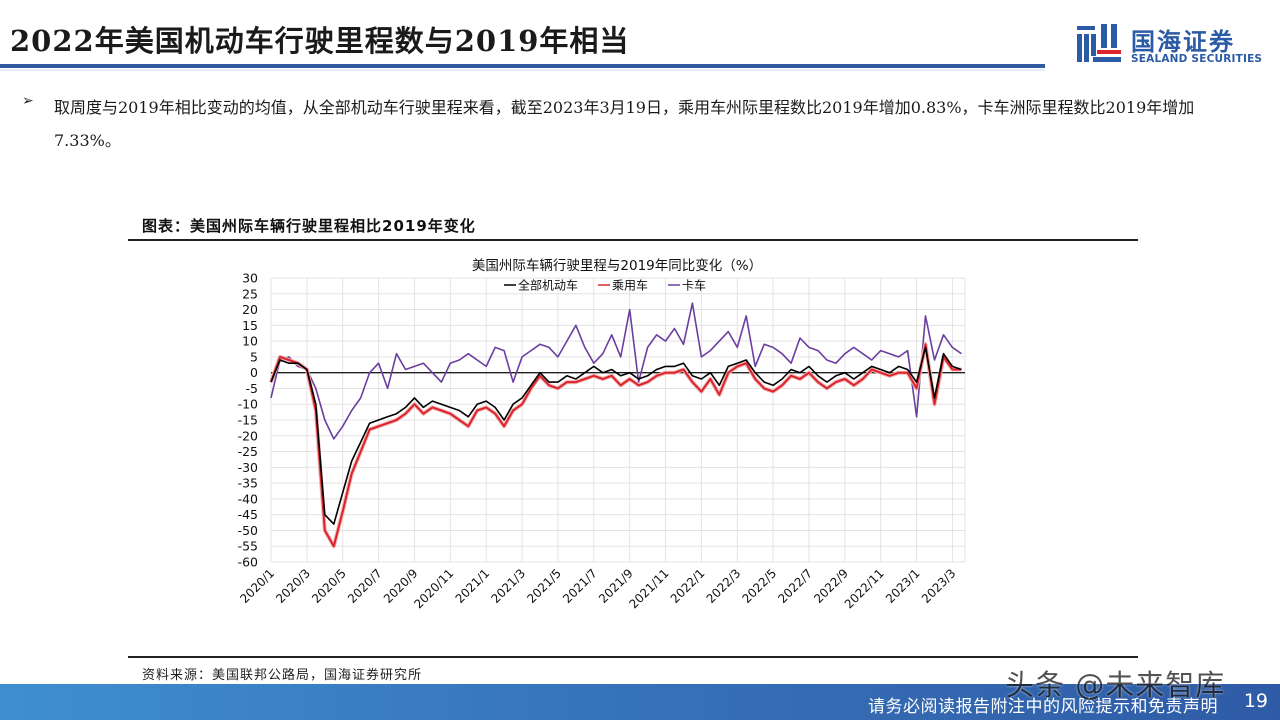 This screenshot has height=720, width=1280. I want to click on x-tick-label: 2021/7, so click(580, 586).